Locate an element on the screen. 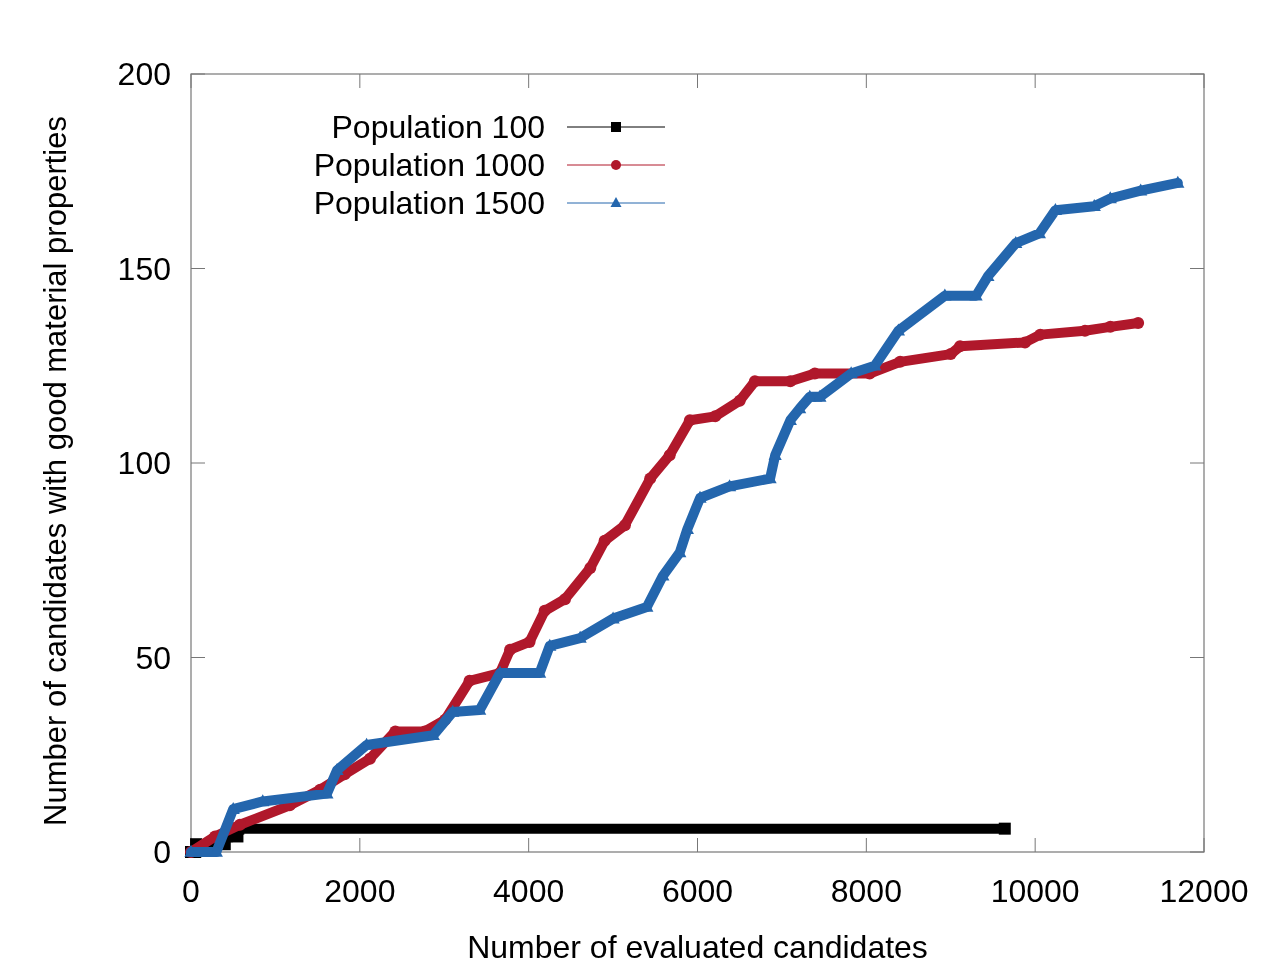 This screenshot has height=967, width=1262. x-tick-label: 6000 is located at coordinates (697, 891).